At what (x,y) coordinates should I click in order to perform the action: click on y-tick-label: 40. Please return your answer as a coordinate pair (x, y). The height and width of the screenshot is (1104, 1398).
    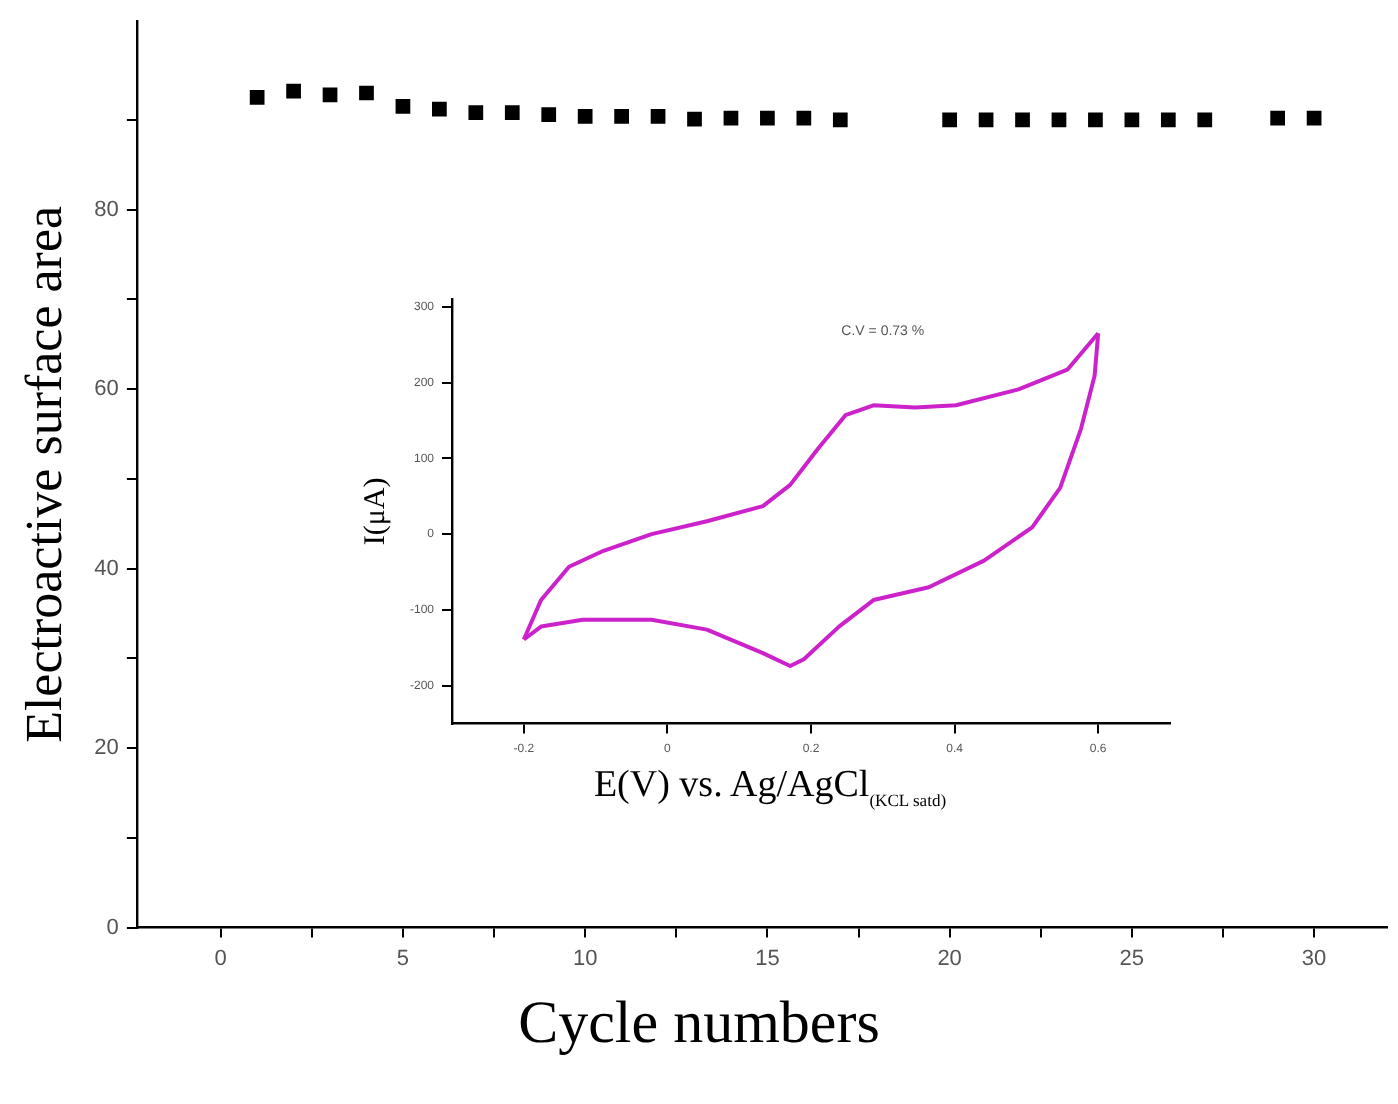
    Looking at the image, I should click on (106, 568).